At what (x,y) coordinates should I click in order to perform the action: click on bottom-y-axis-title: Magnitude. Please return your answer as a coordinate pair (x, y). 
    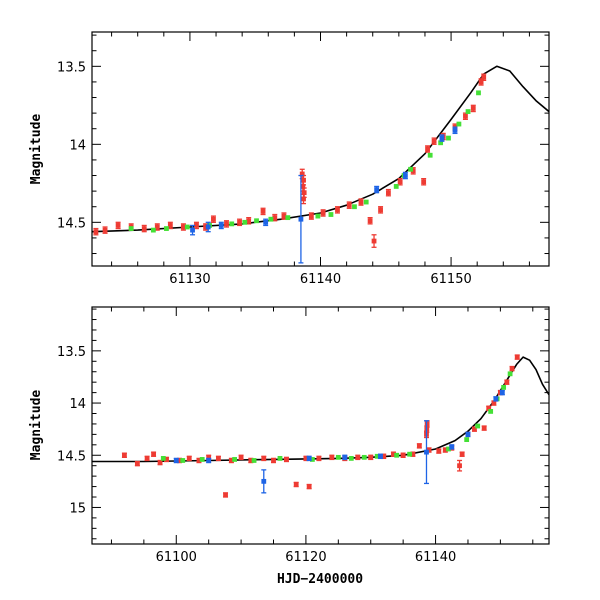
    Looking at the image, I should click on (36, 425).